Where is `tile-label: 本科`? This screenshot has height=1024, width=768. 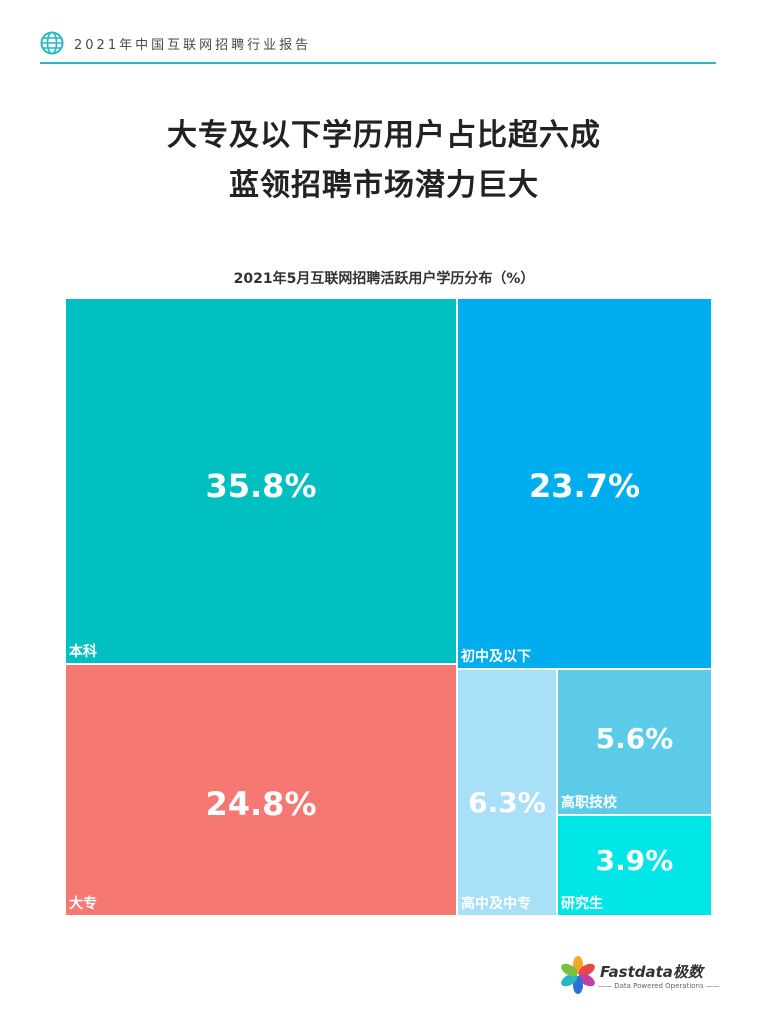
tile-label: 本科 is located at coordinates (83, 652).